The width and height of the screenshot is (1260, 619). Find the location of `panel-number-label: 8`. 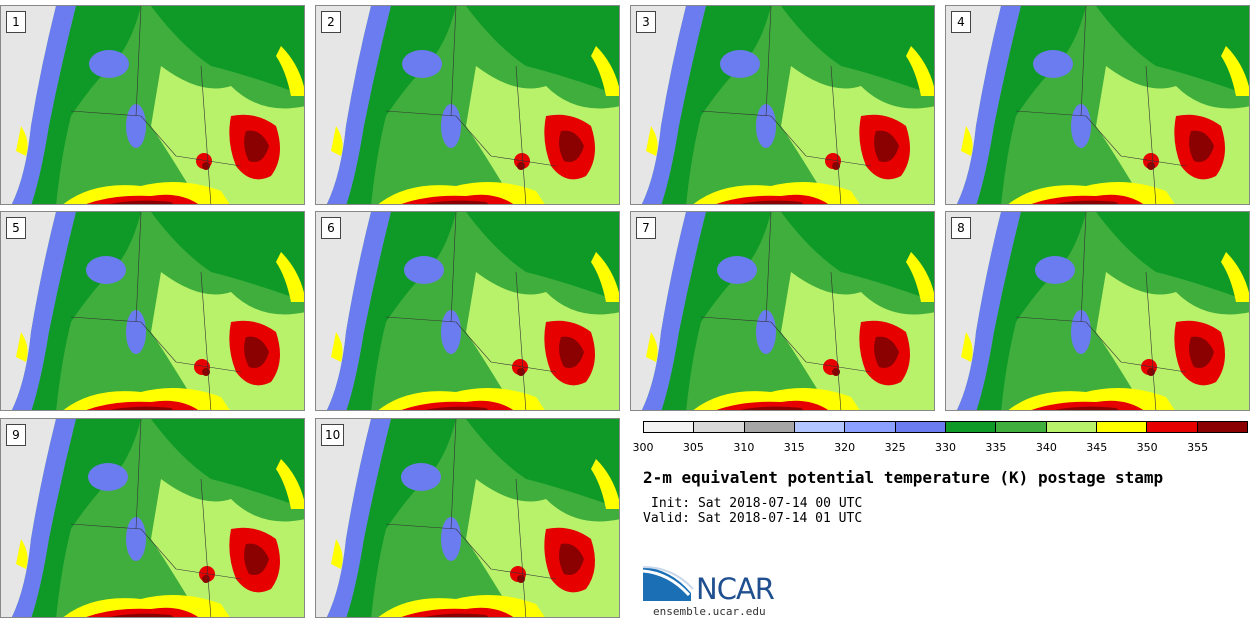

panel-number-label: 8 is located at coordinates (961, 228).